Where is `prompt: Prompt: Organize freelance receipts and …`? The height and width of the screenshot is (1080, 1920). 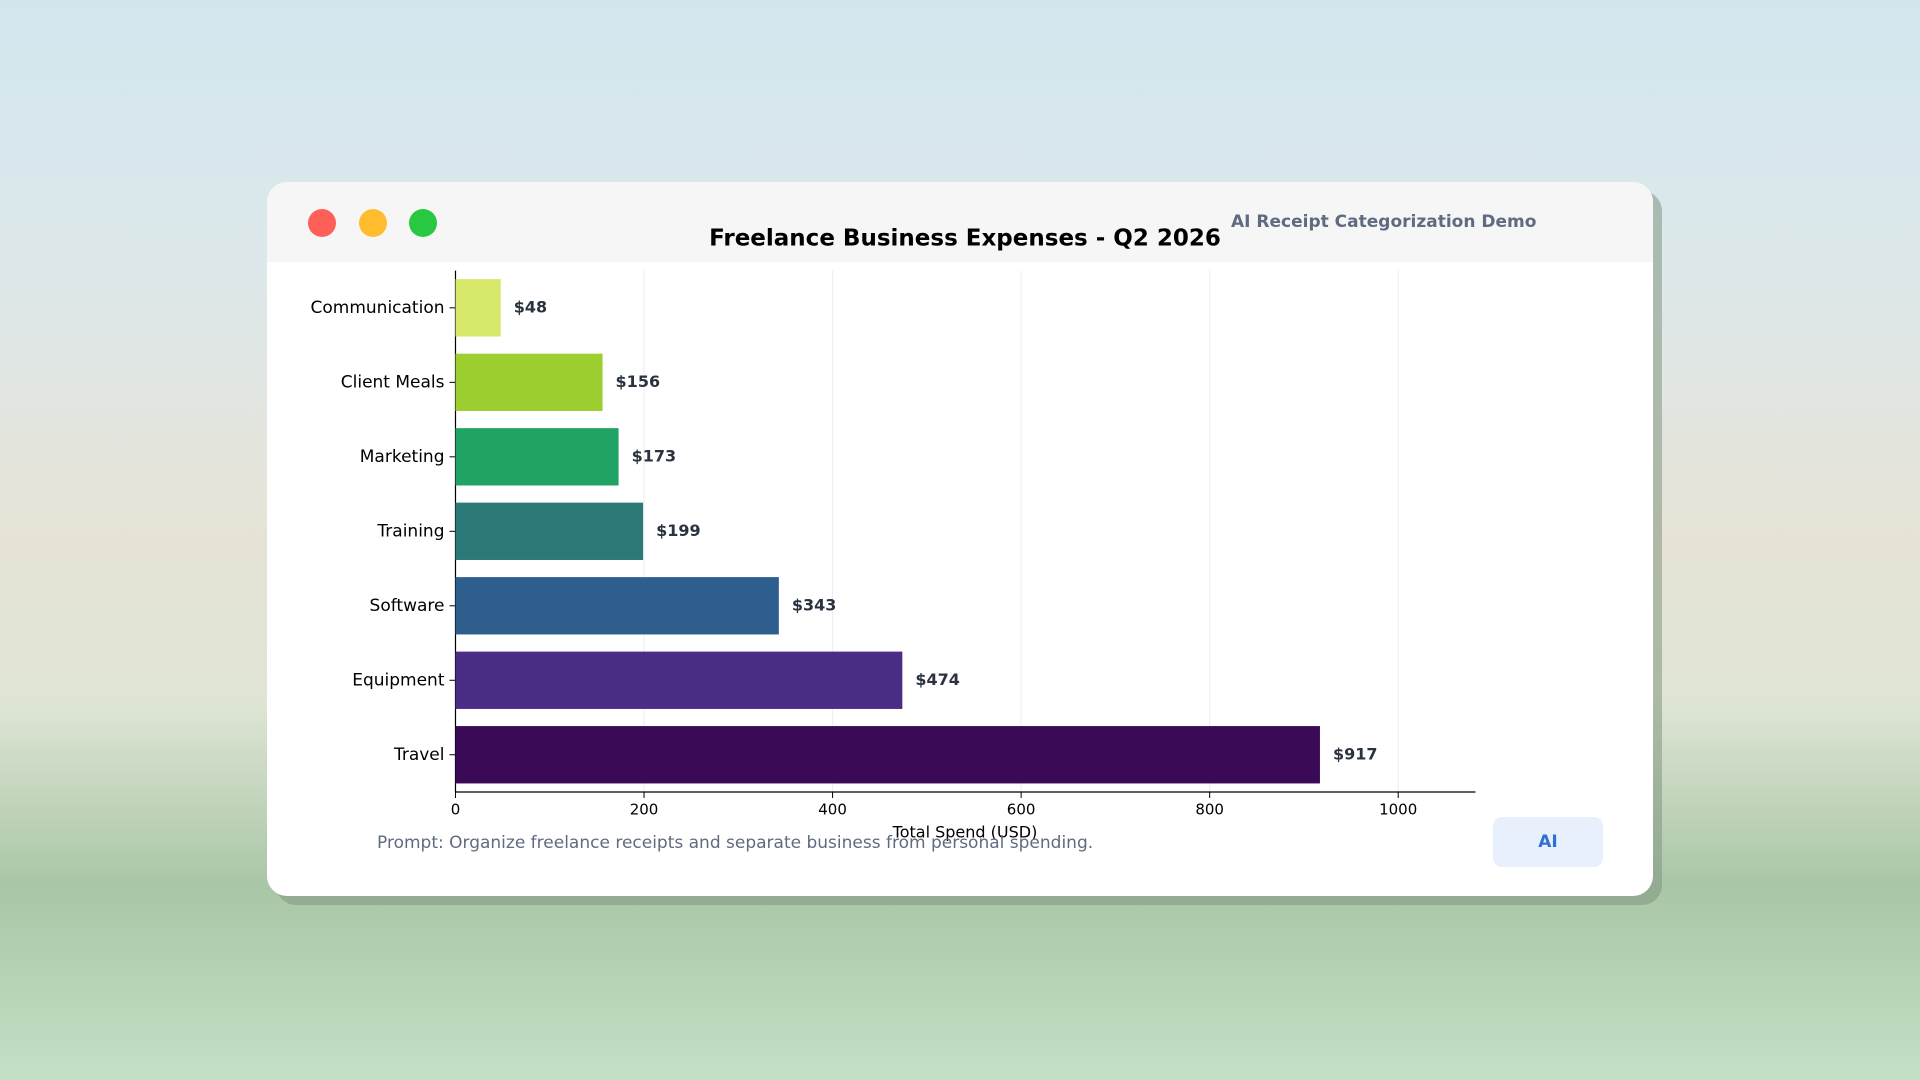
prompt: Prompt: Organize freelance receipts and … is located at coordinates (735, 843).